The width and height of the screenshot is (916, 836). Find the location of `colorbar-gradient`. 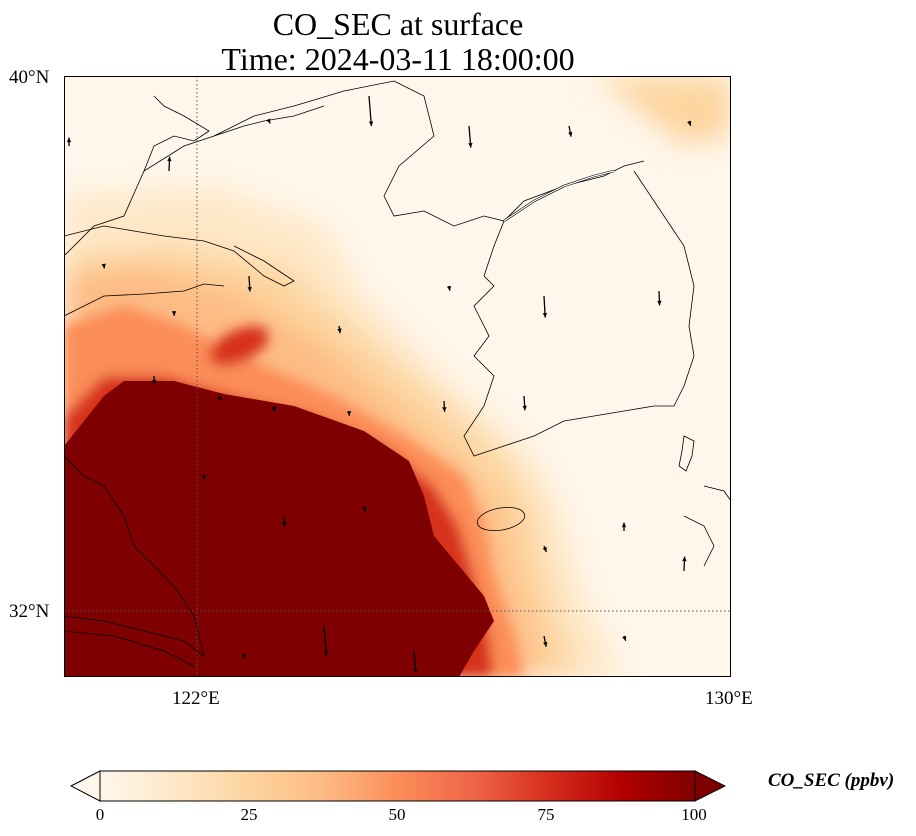

colorbar-gradient is located at coordinates (397, 786).